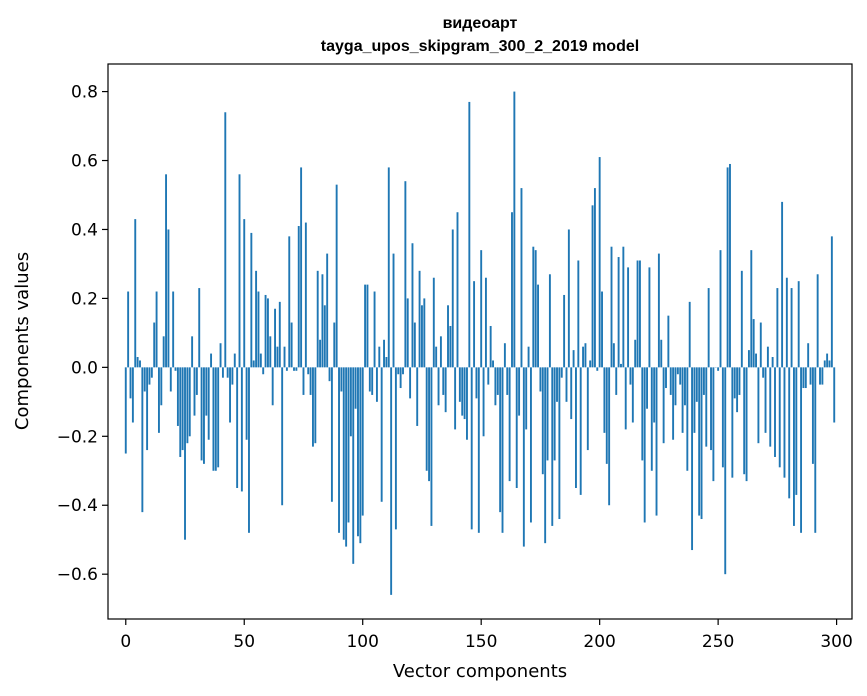 Image resolution: width=867 pixels, height=696 pixels. What do you see at coordinates (77, 575) in the screenshot?
I see `y-tick-label: −0.6` at bounding box center [77, 575].